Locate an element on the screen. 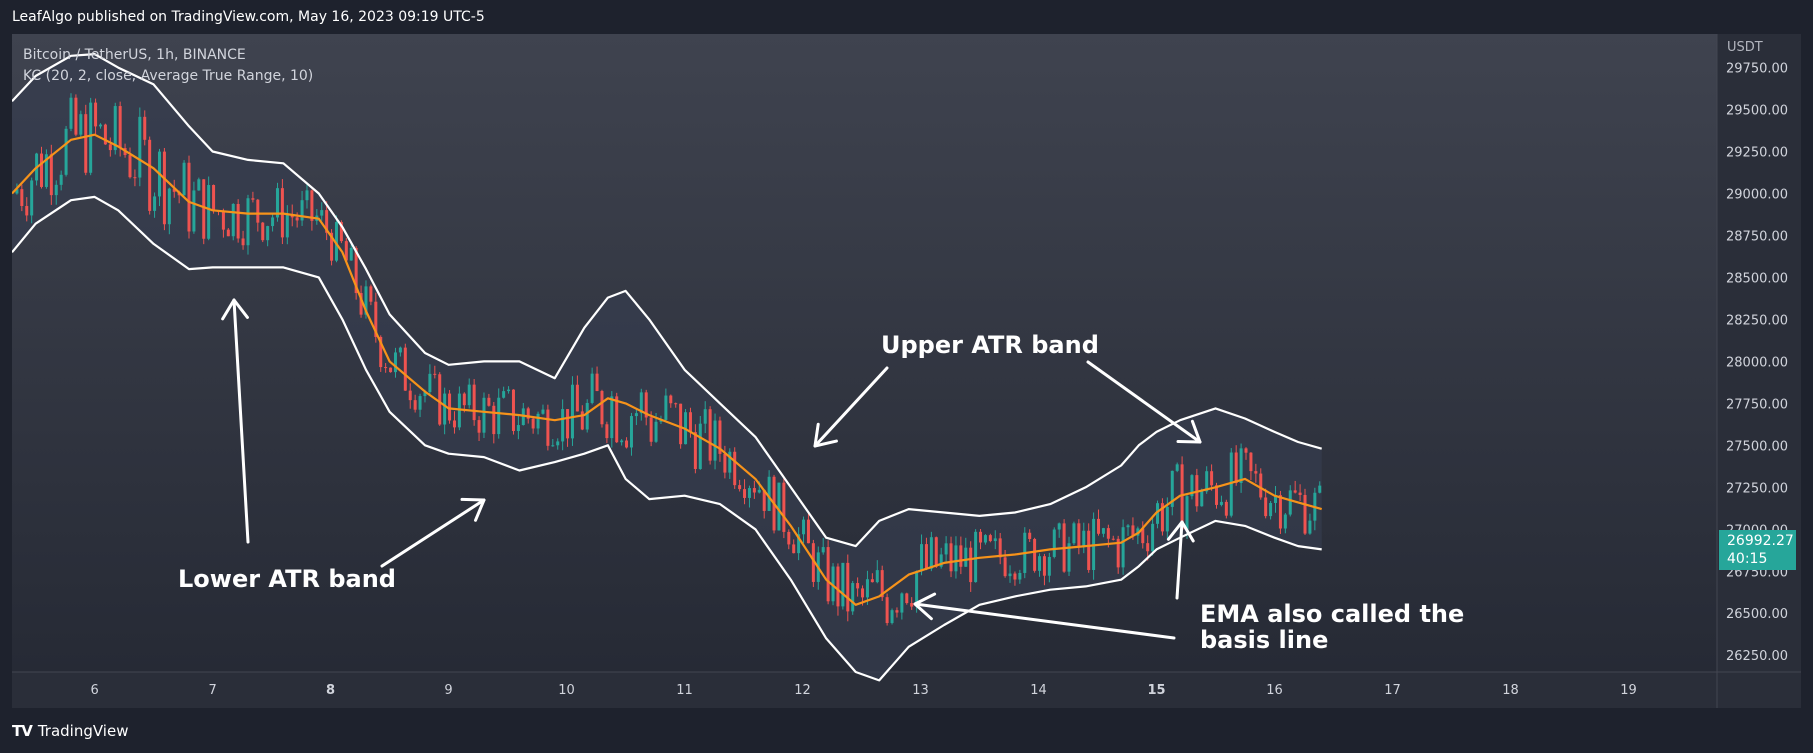 This screenshot has width=1813, height=753. x-tick-label: 13 is located at coordinates (920, 690).